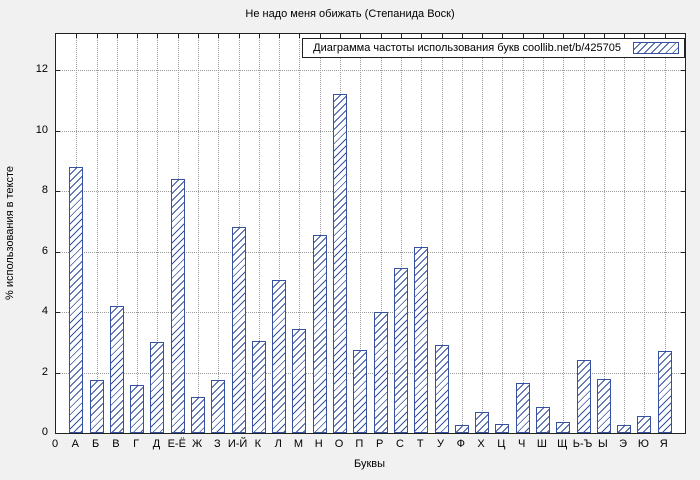 The image size is (700, 480). I want to click on bar-Л, so click(279, 356).